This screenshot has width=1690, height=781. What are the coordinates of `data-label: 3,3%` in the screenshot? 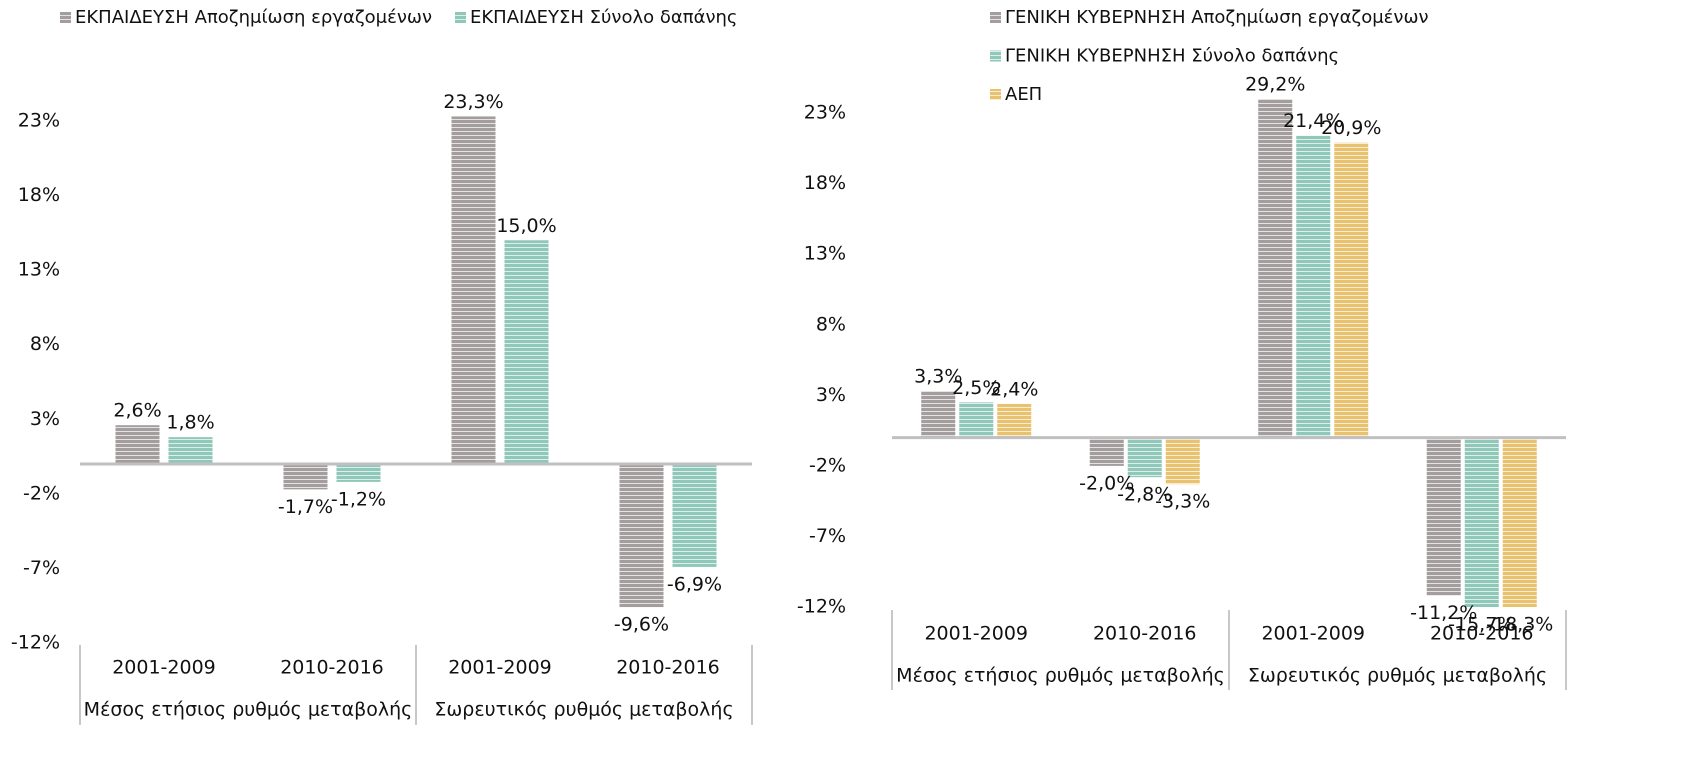 It's located at (938, 377).